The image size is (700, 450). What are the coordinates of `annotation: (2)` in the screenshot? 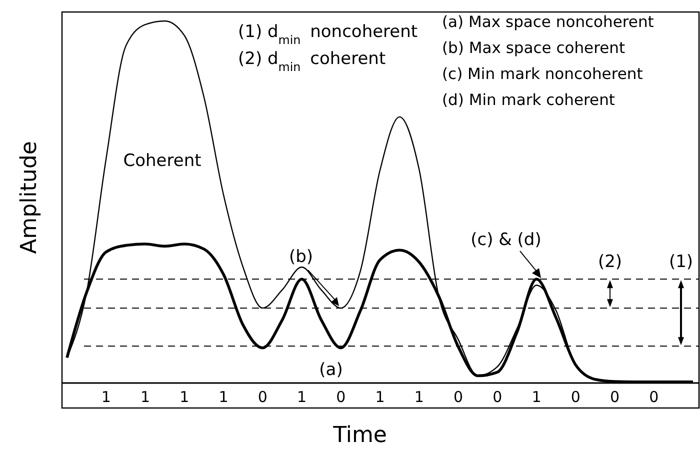 It's located at (610, 262).